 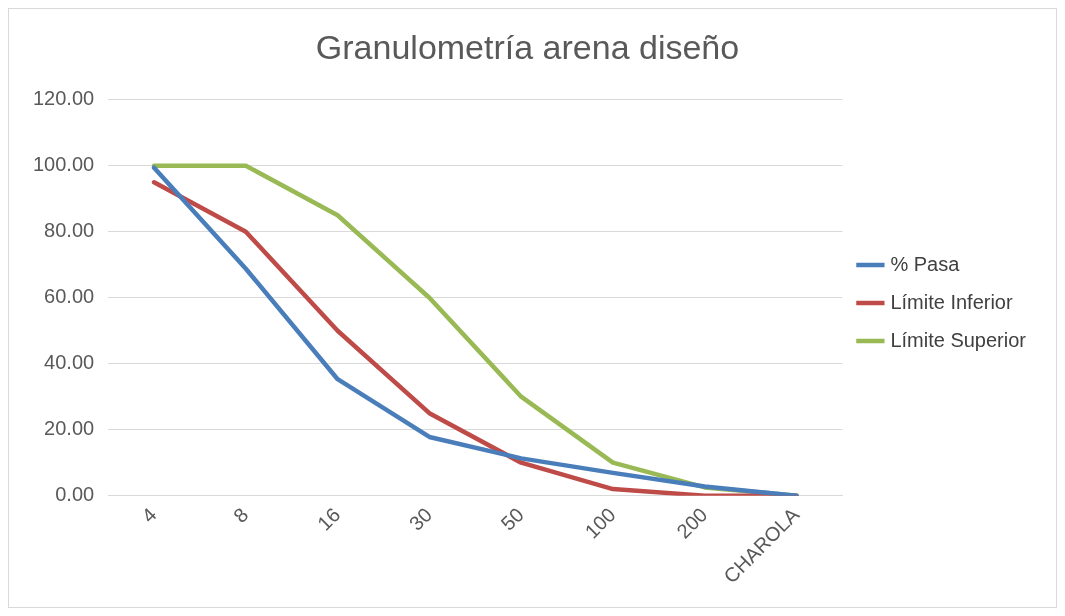 What do you see at coordinates (69, 362) in the screenshot?
I see `y-tick-label: 40.00` at bounding box center [69, 362].